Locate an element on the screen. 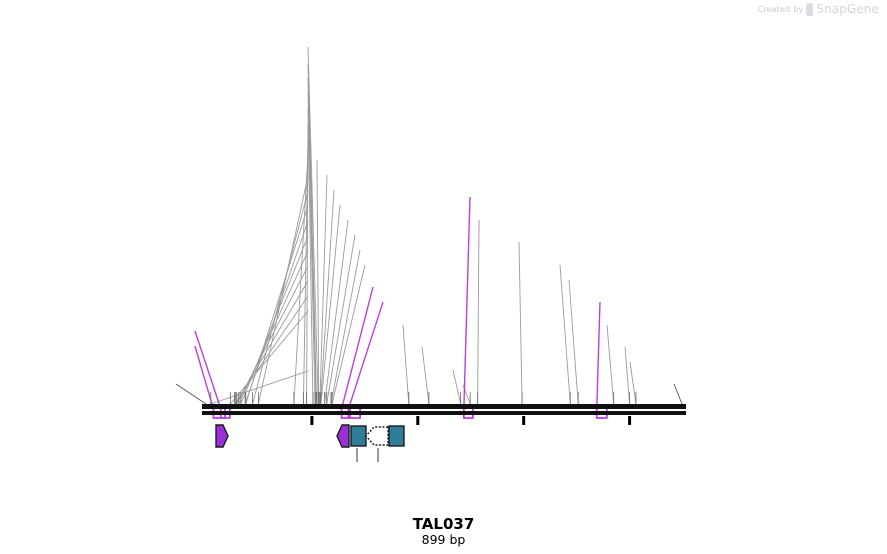  watermark-brand: SnapGene is located at coordinates (847, 9).